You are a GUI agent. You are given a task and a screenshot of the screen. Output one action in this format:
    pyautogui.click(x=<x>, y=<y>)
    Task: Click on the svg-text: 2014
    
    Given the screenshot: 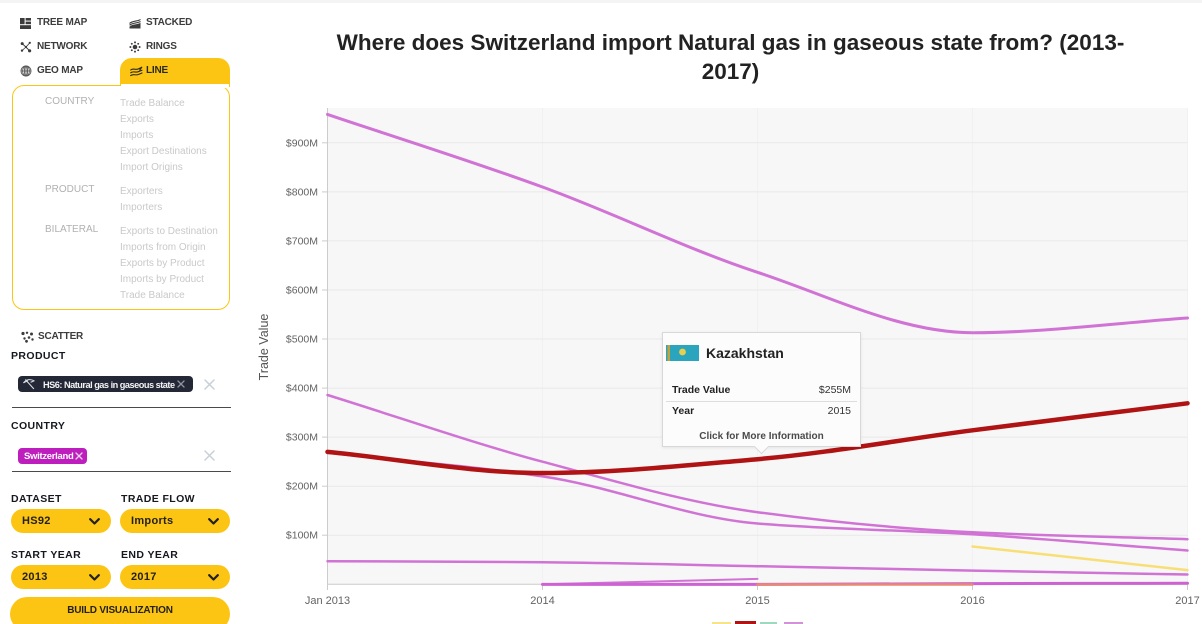 What is the action you would take?
    pyautogui.click(x=542, y=601)
    